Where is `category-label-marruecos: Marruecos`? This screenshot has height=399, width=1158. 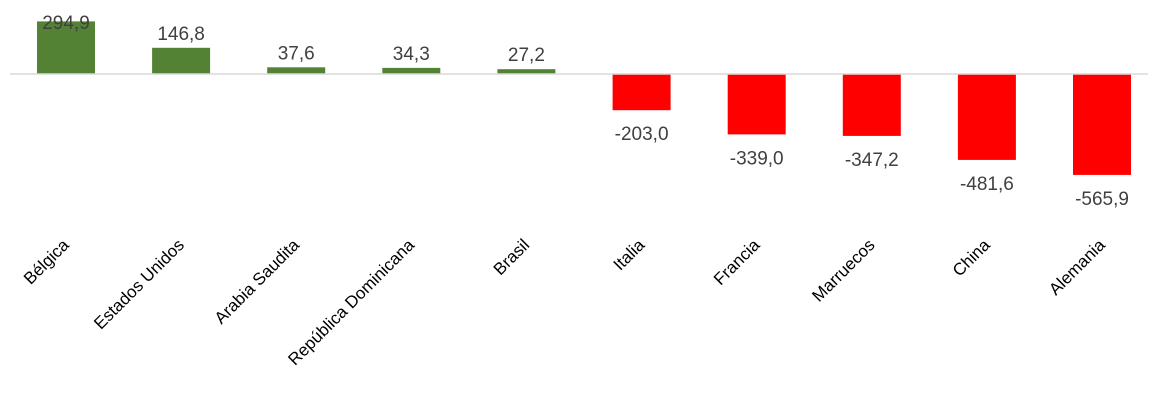 category-label-marruecos: Marruecos is located at coordinates (843, 270).